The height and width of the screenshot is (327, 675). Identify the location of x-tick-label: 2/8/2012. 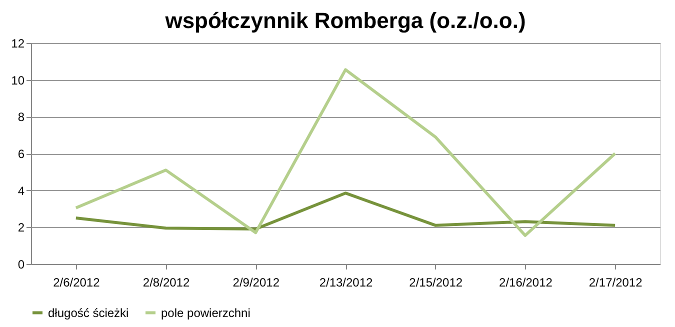
(166, 283).